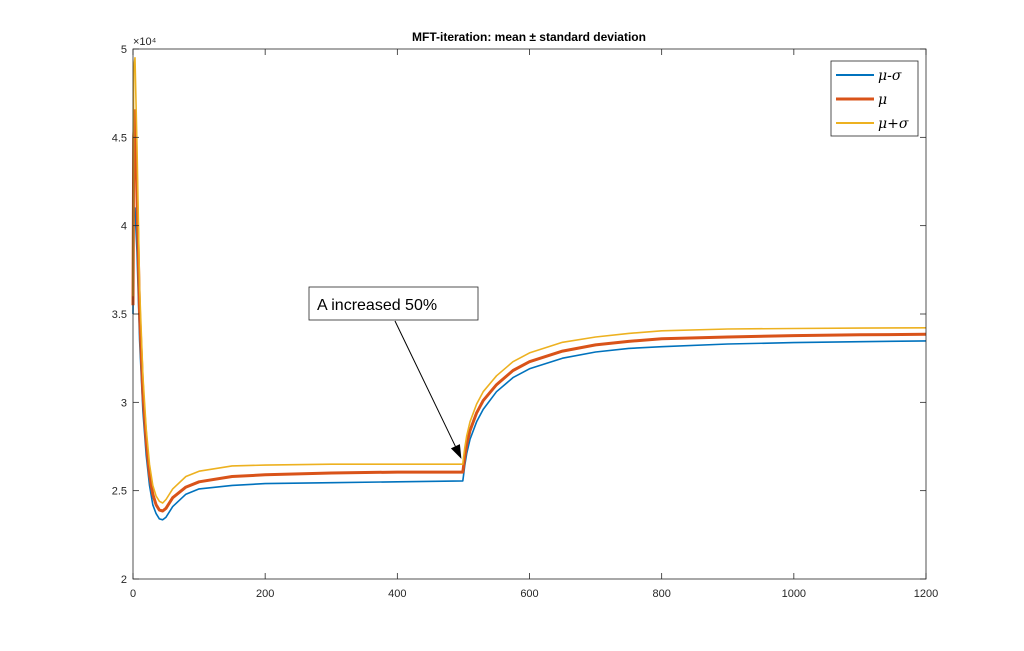 Image resolution: width=1024 pixels, height=651 pixels. Describe the element at coordinates (456, 451) in the screenshot. I see `annotation-arrow-head` at that location.